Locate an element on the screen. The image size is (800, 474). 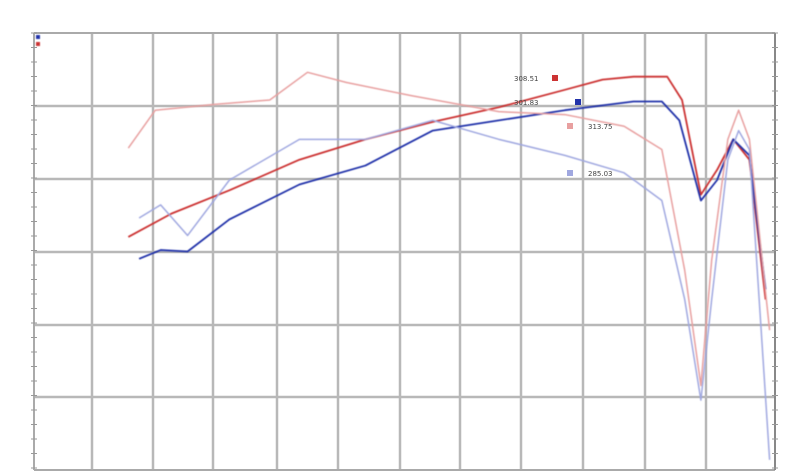
legend-swatch-red is located at coordinates (38, 44).